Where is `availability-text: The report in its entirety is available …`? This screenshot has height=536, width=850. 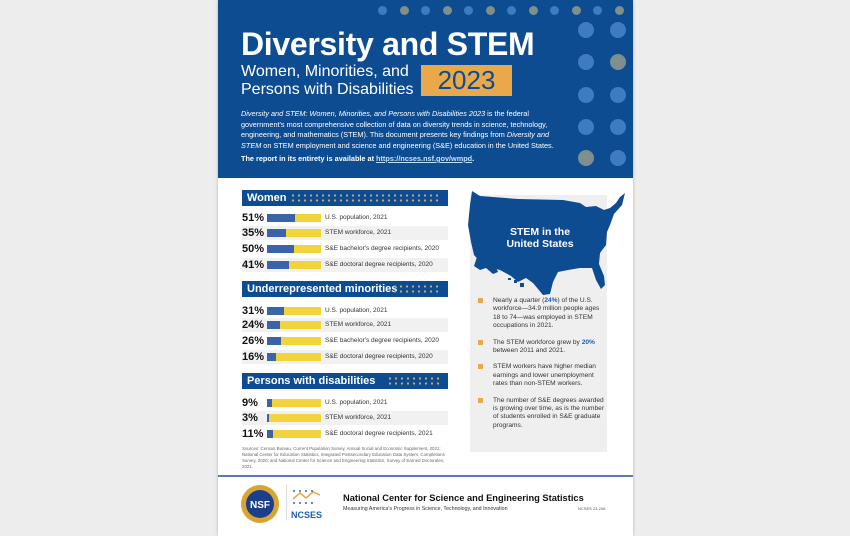 availability-text: The report in its entirety is available … is located at coordinates (309, 158).